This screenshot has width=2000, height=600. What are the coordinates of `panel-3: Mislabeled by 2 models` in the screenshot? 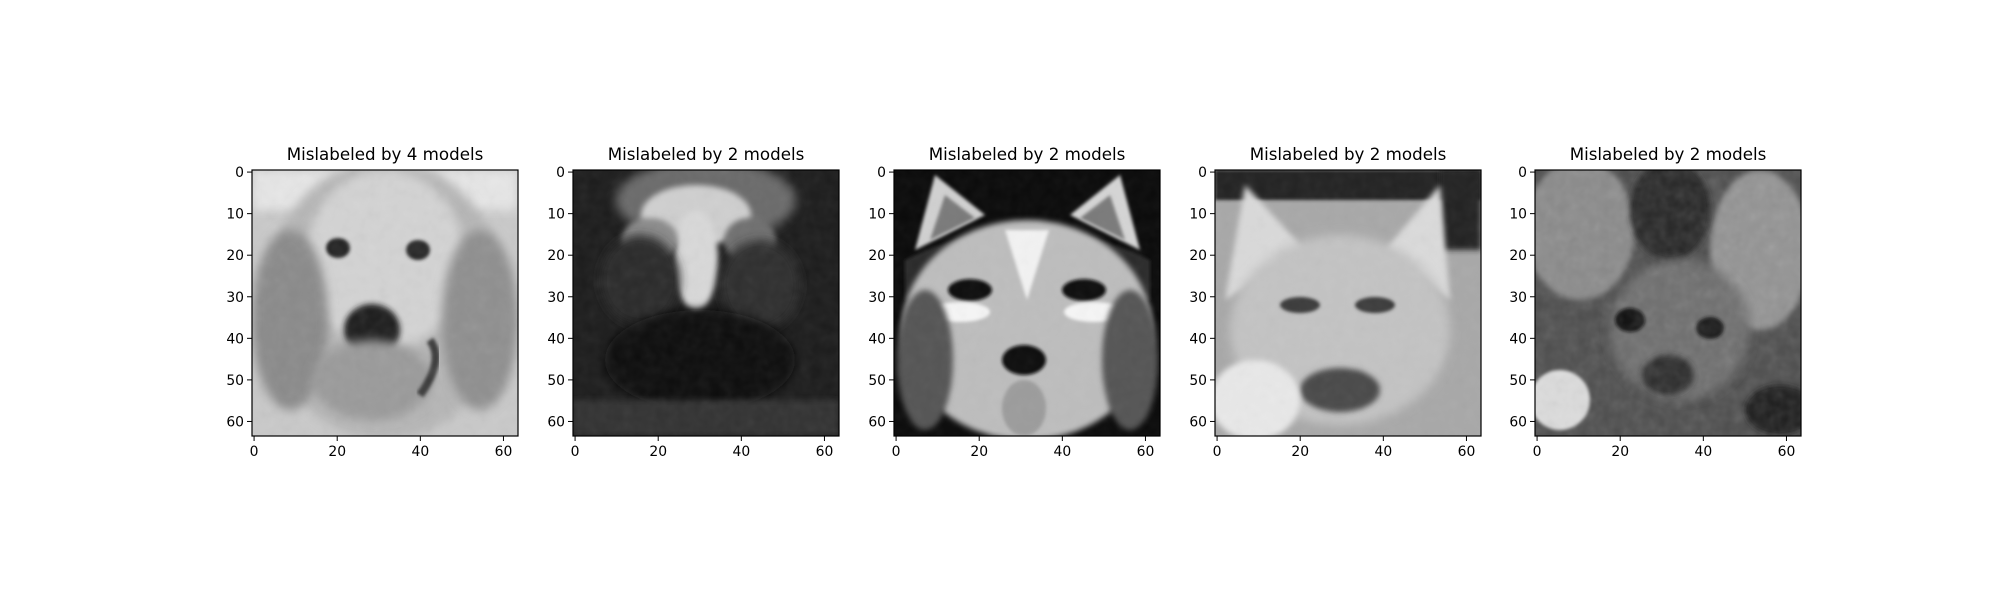 It's located at (1027, 290).